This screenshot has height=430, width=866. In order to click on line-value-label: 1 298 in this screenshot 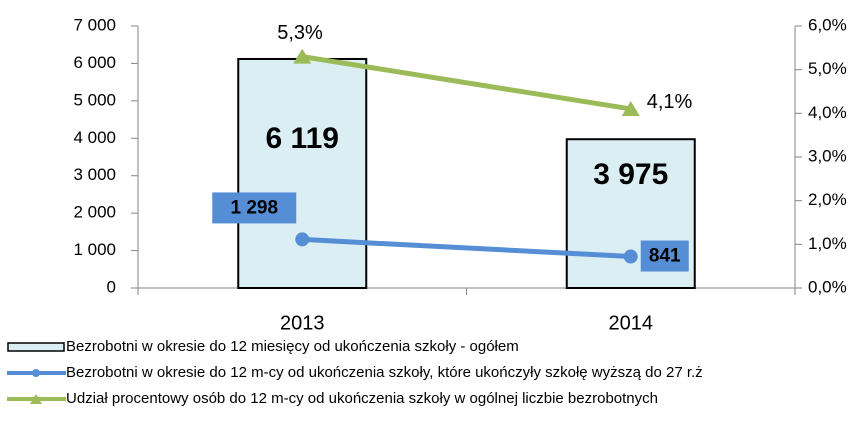, I will do `click(254, 207)`.